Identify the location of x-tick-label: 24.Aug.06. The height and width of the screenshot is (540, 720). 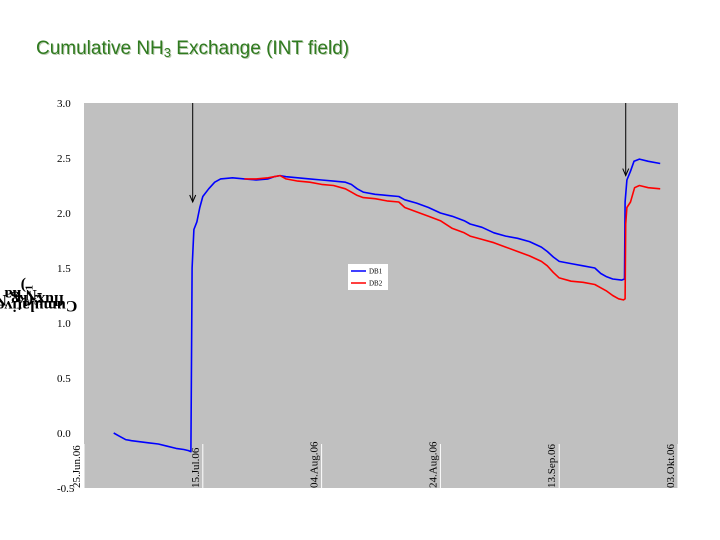
(433, 464).